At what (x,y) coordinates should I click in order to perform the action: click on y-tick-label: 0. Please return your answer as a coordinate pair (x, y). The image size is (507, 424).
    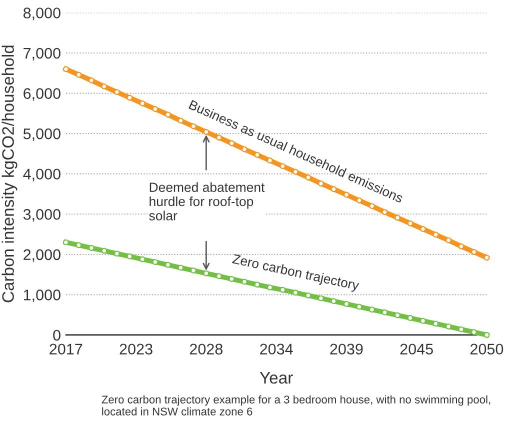
    Looking at the image, I should click on (56, 335).